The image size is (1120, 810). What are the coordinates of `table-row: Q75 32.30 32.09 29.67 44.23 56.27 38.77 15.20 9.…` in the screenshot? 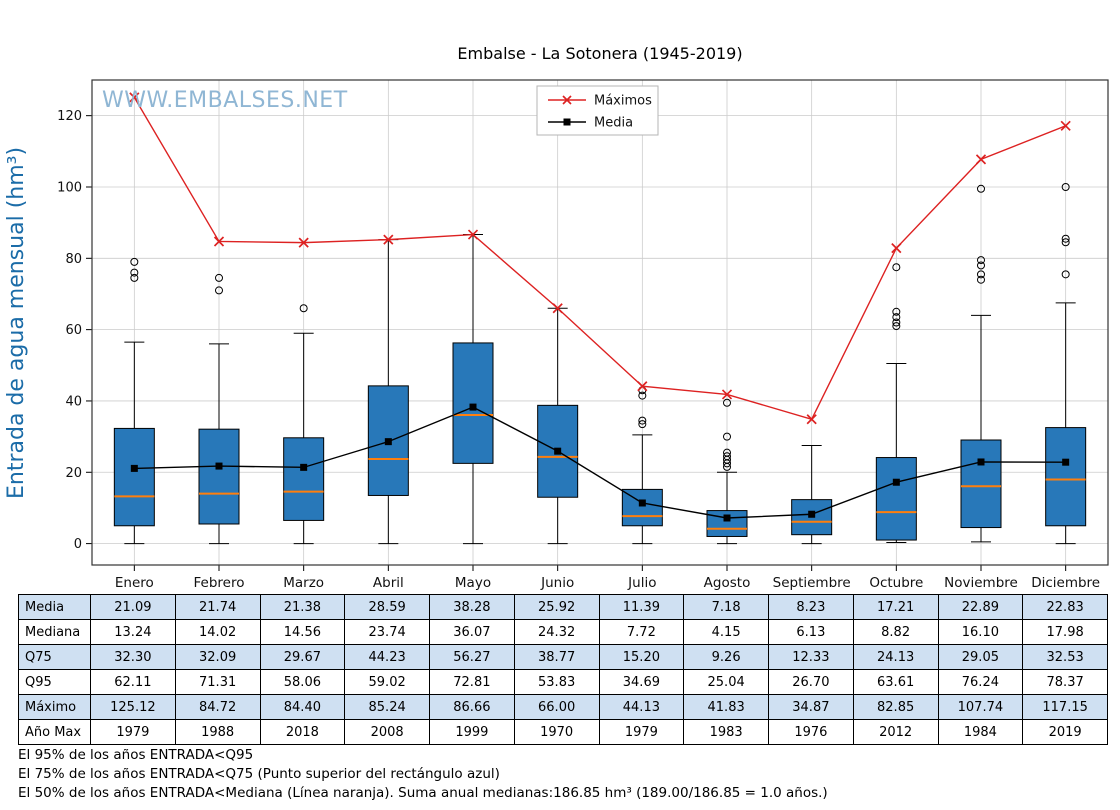 It's located at (563, 657).